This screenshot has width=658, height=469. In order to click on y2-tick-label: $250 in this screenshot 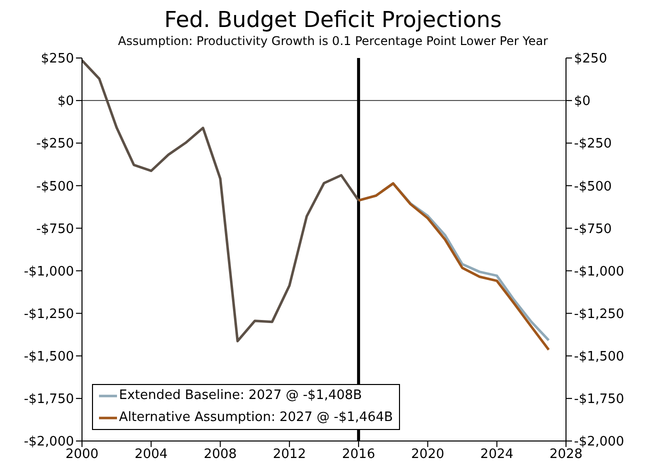, I will do `click(591, 59)`.